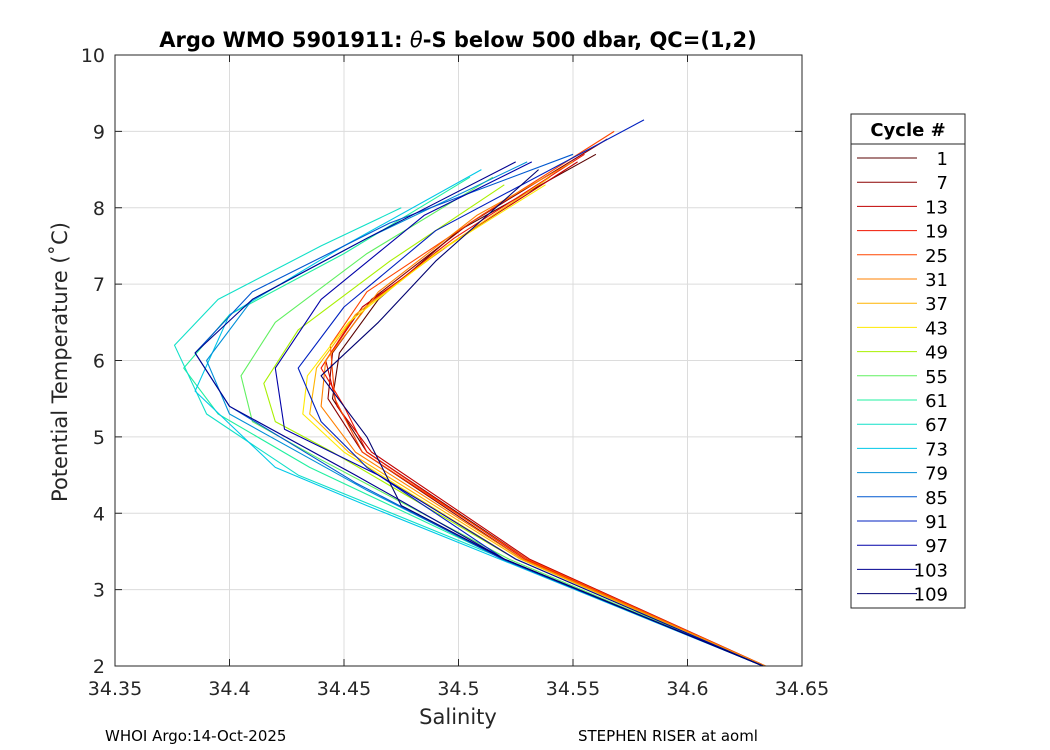 The width and height of the screenshot is (1050, 750). What do you see at coordinates (942, 183) in the screenshot?
I see `legend-label-7: 7` at bounding box center [942, 183].